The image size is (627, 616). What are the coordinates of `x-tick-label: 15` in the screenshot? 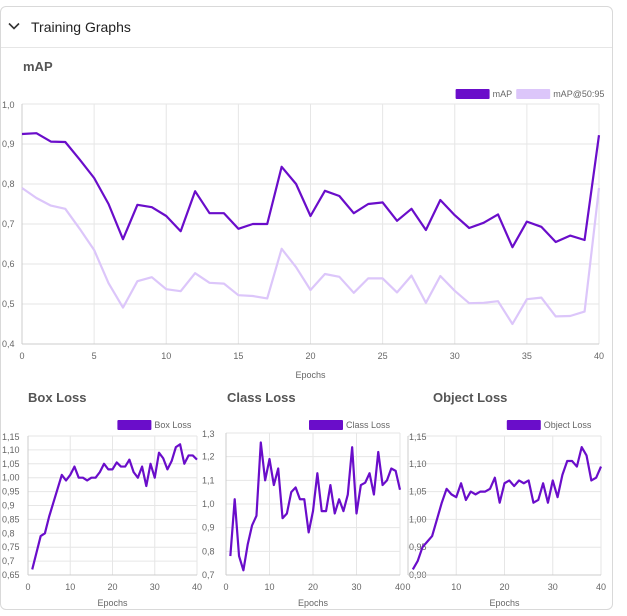 It's located at (238, 356).